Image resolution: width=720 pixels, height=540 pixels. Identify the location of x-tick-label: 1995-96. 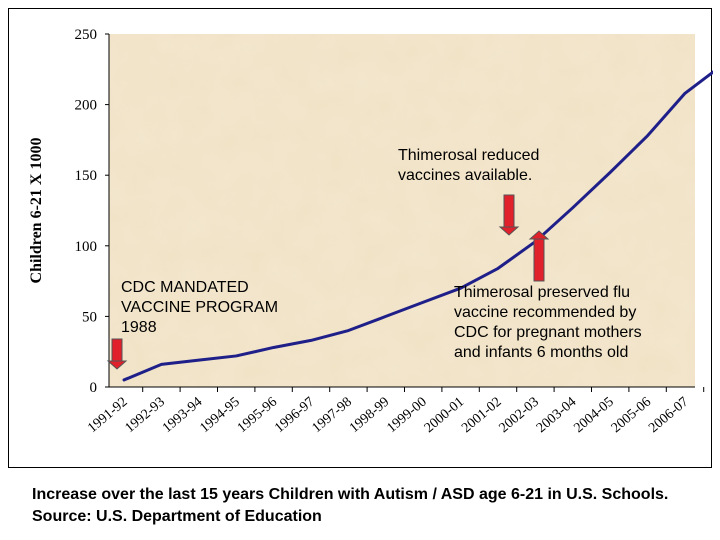
(257, 415).